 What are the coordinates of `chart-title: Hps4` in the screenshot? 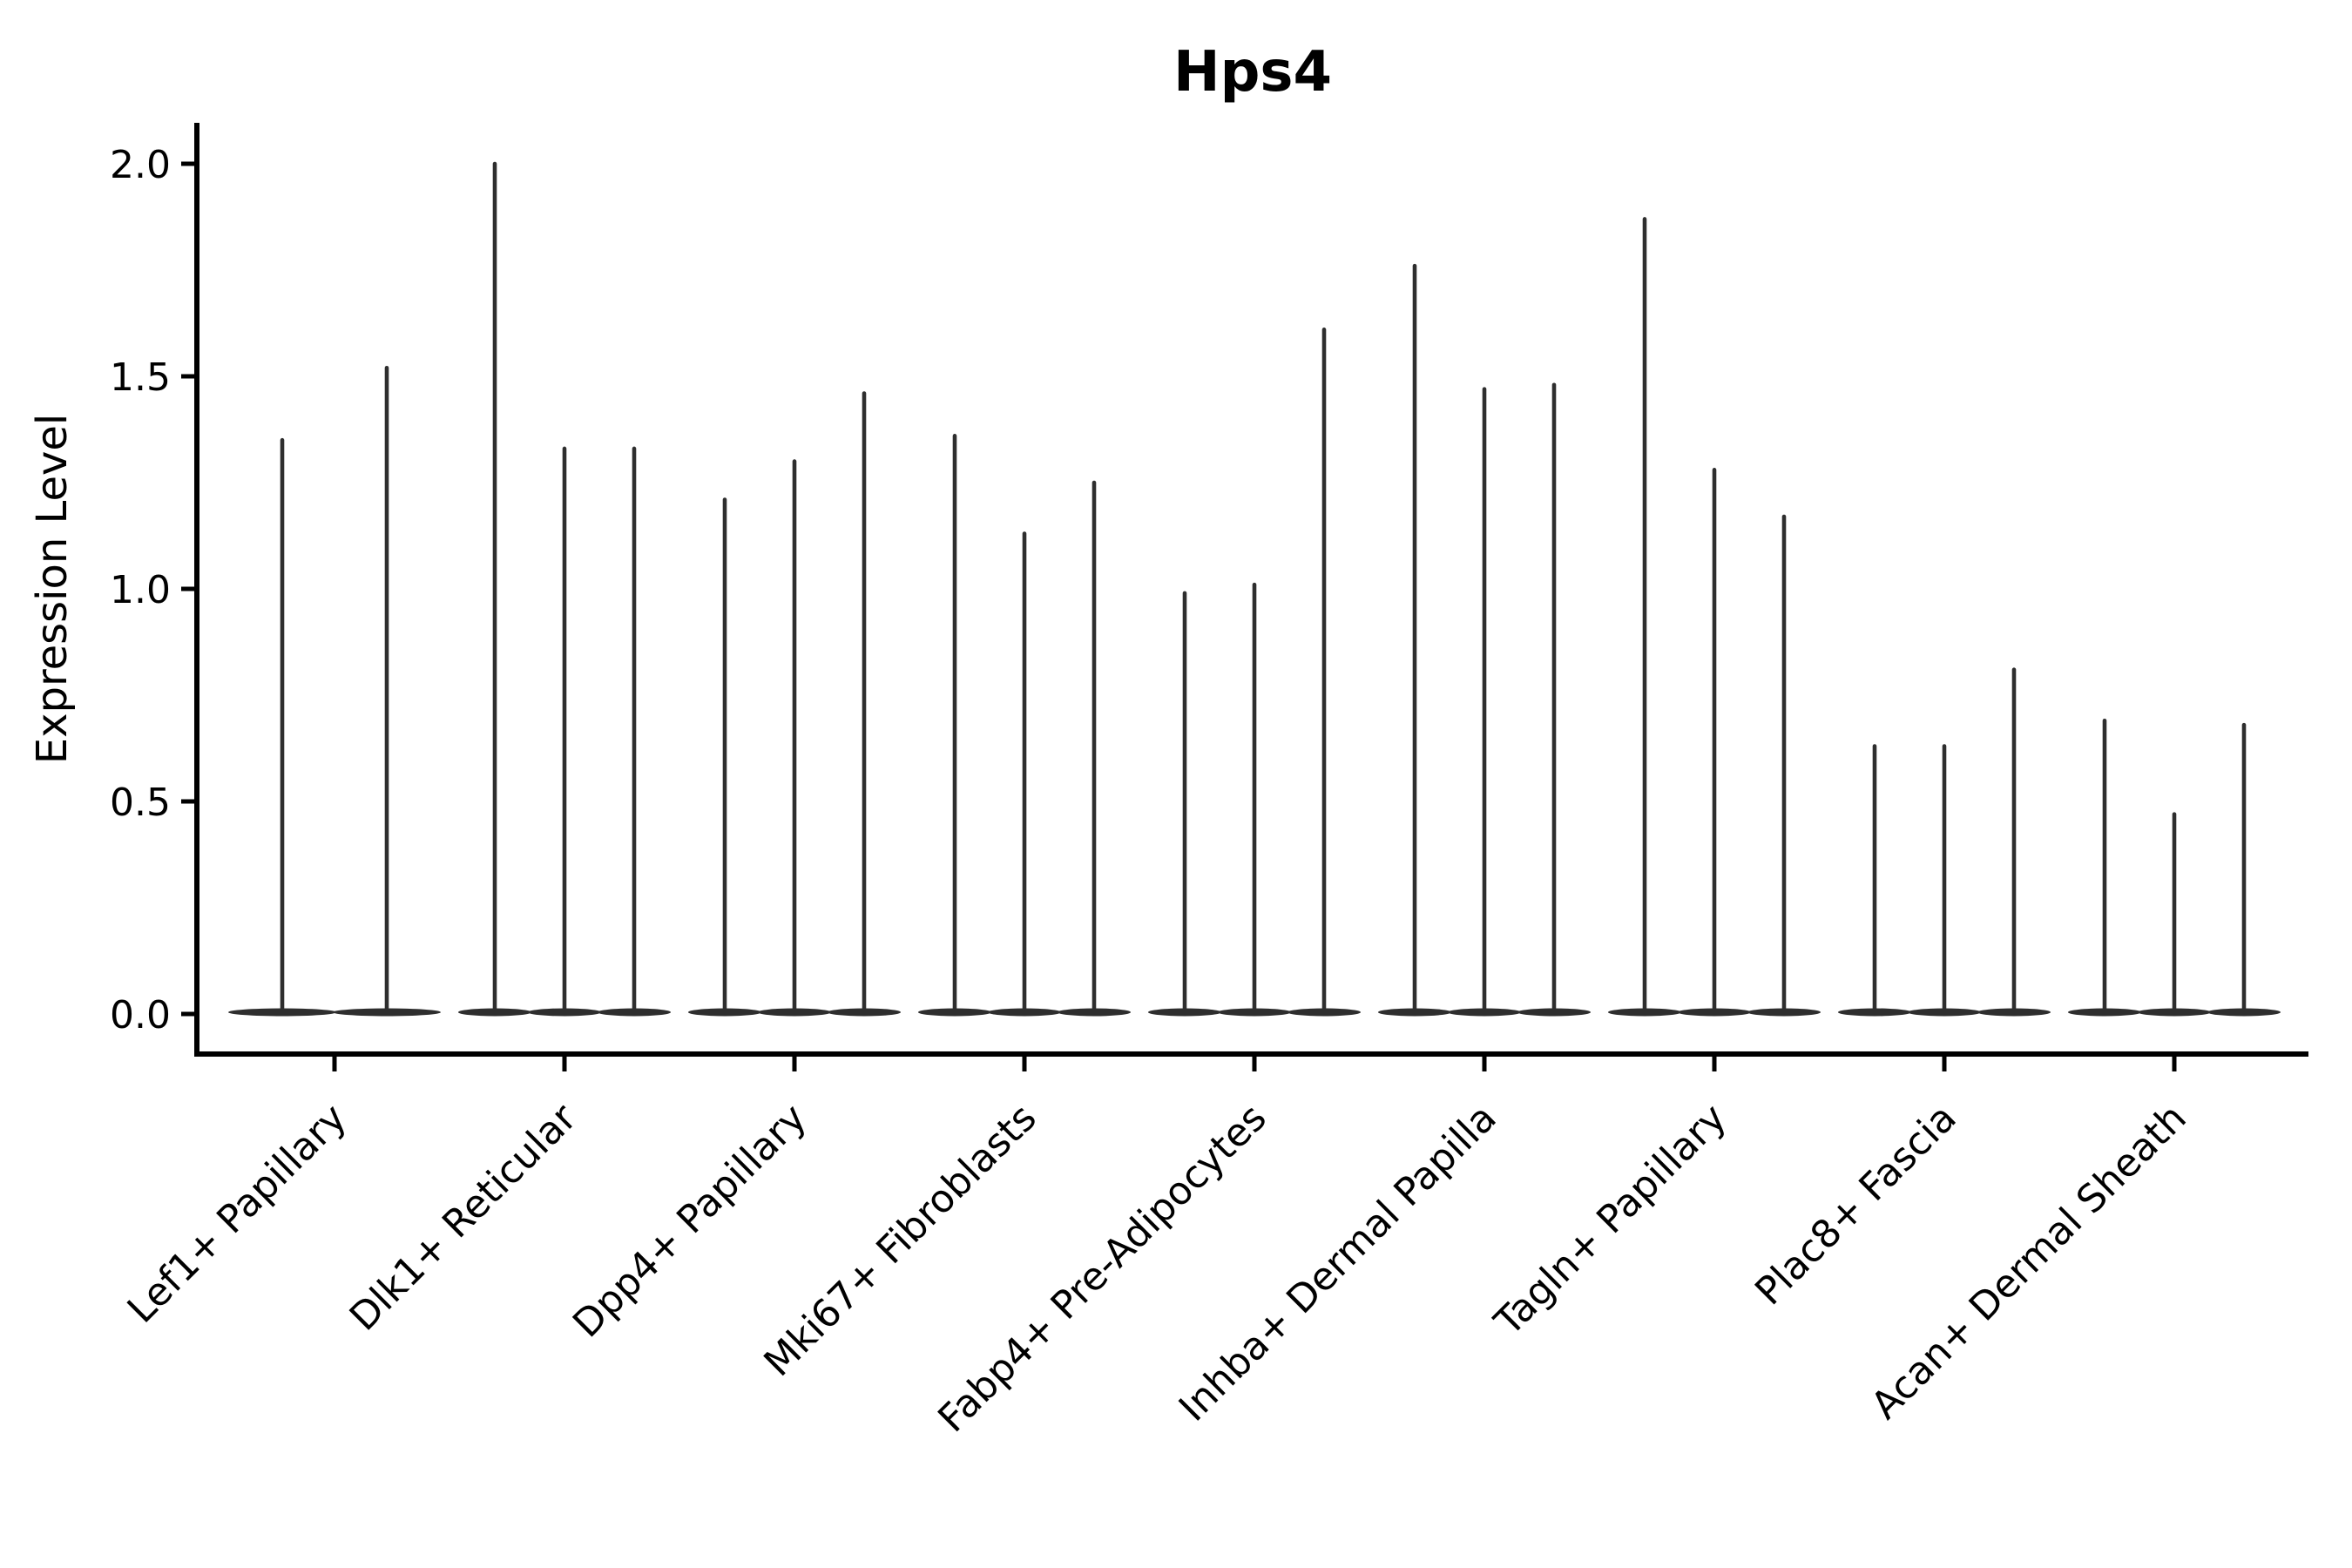 It's located at (1252, 72).